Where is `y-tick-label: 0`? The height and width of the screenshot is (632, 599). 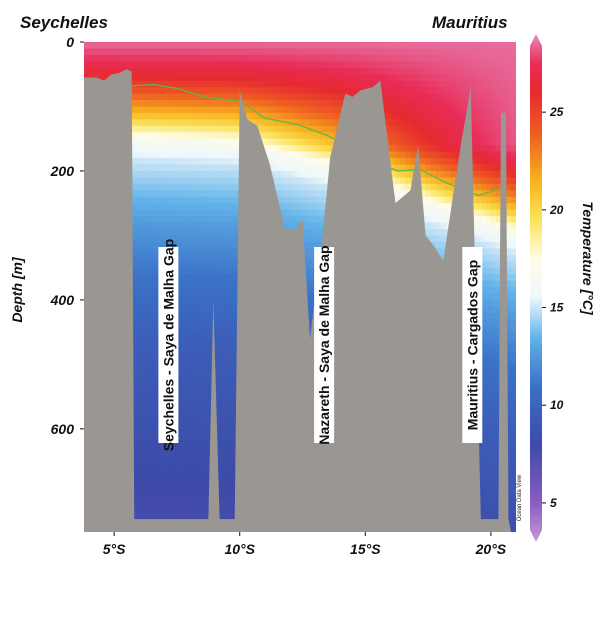
y-tick-label: 0 is located at coordinates (70, 42).